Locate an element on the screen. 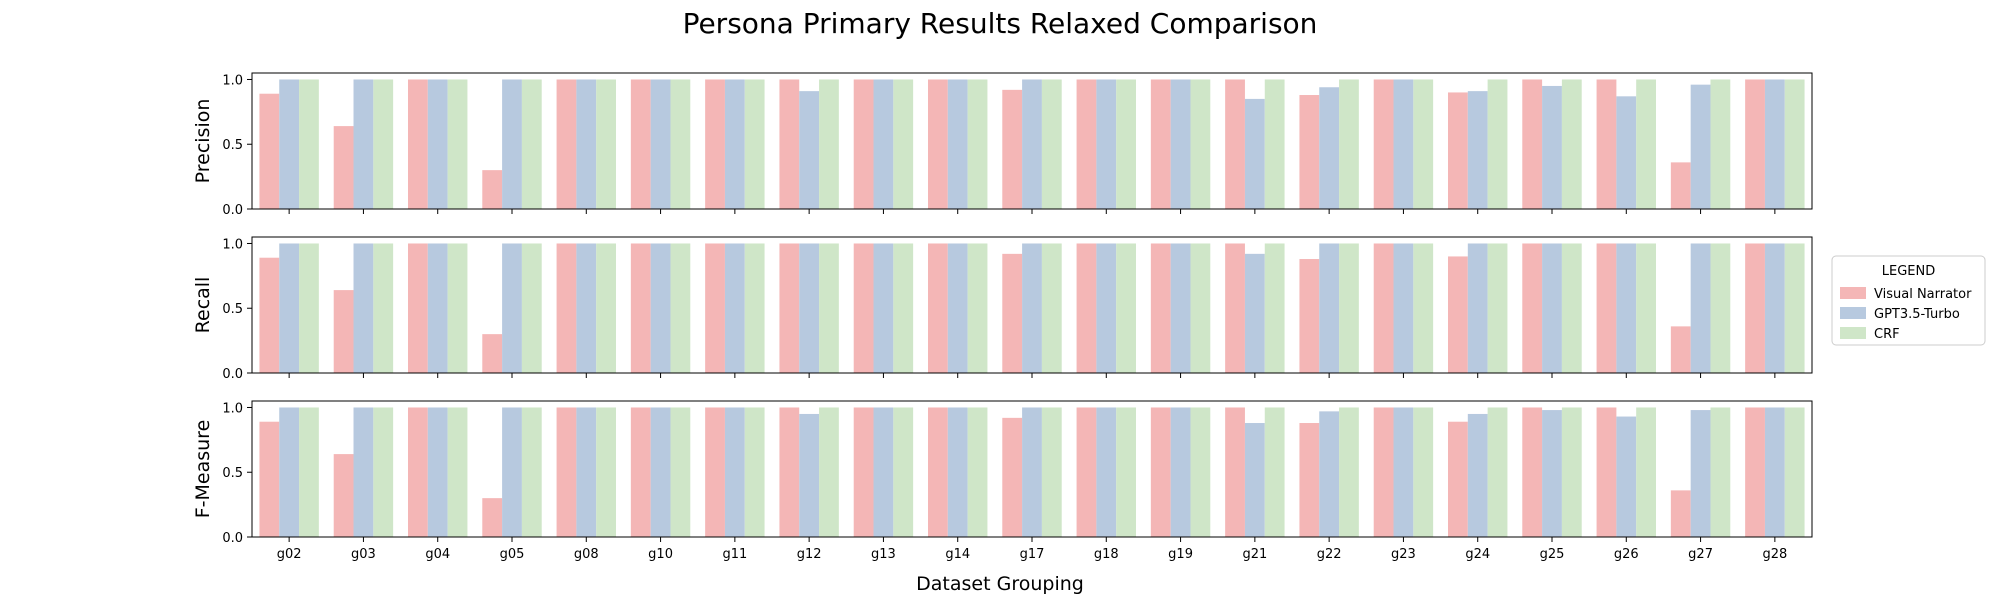 Image resolution: width=2000 pixels, height=600 pixels. y-axis-title: Recall is located at coordinates (203, 305).